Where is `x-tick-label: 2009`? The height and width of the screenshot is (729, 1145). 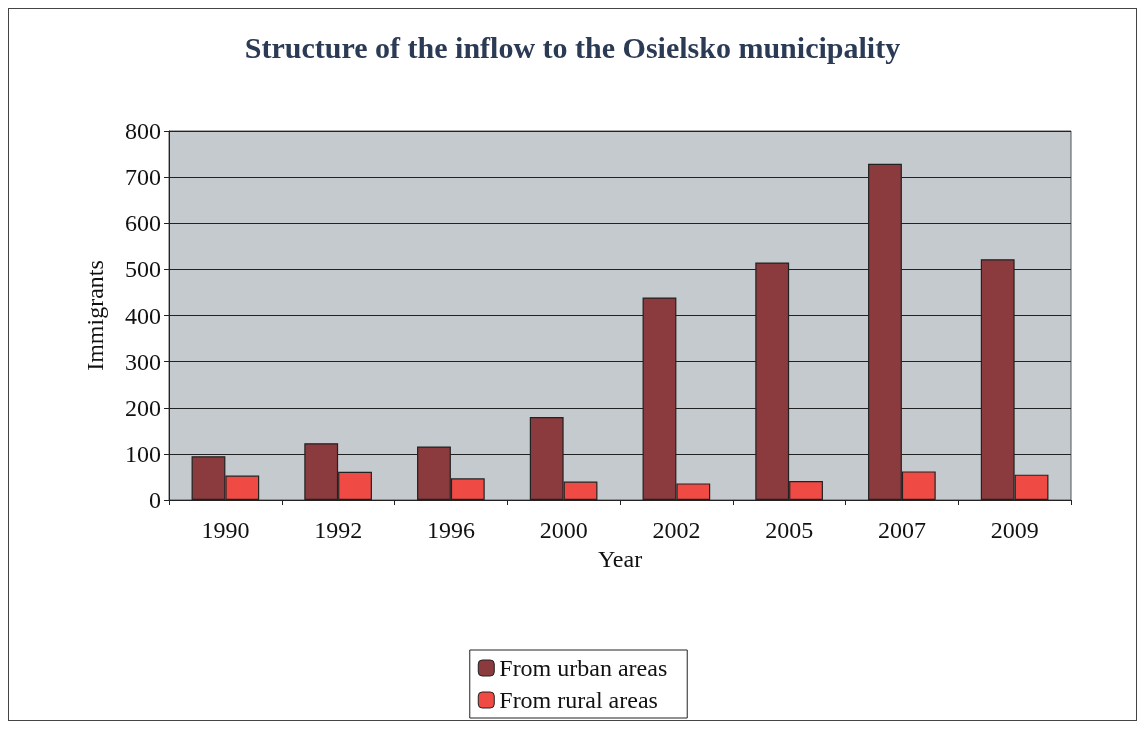 x-tick-label: 2009 is located at coordinates (1014, 530).